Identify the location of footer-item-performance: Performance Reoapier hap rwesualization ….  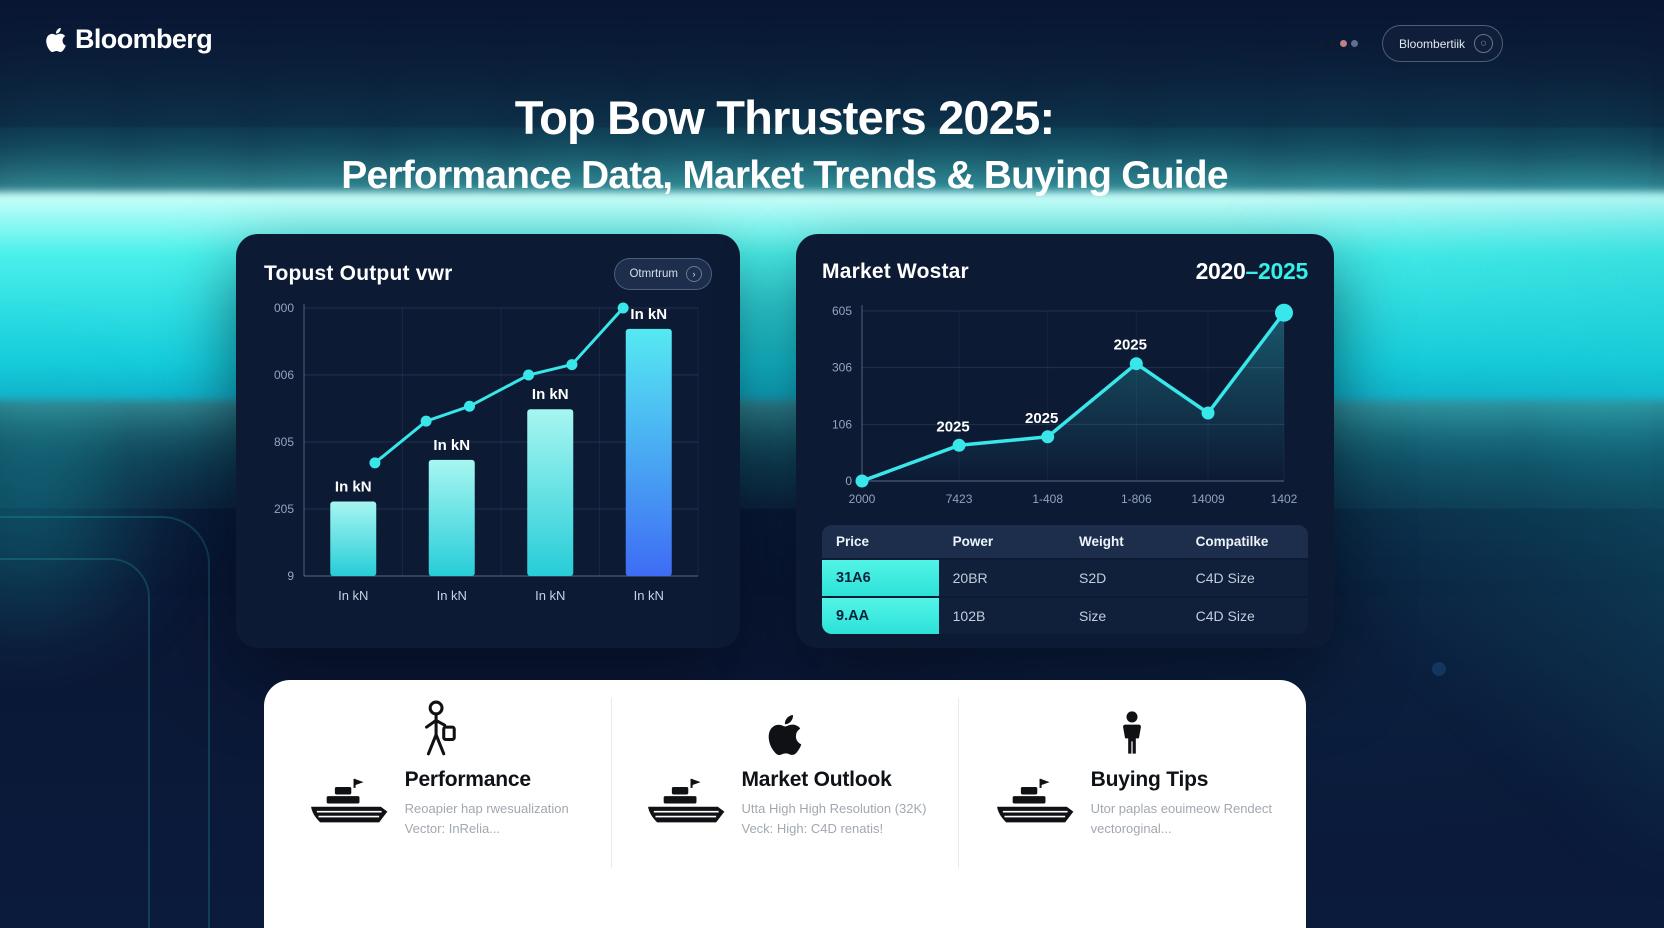
(437, 813).